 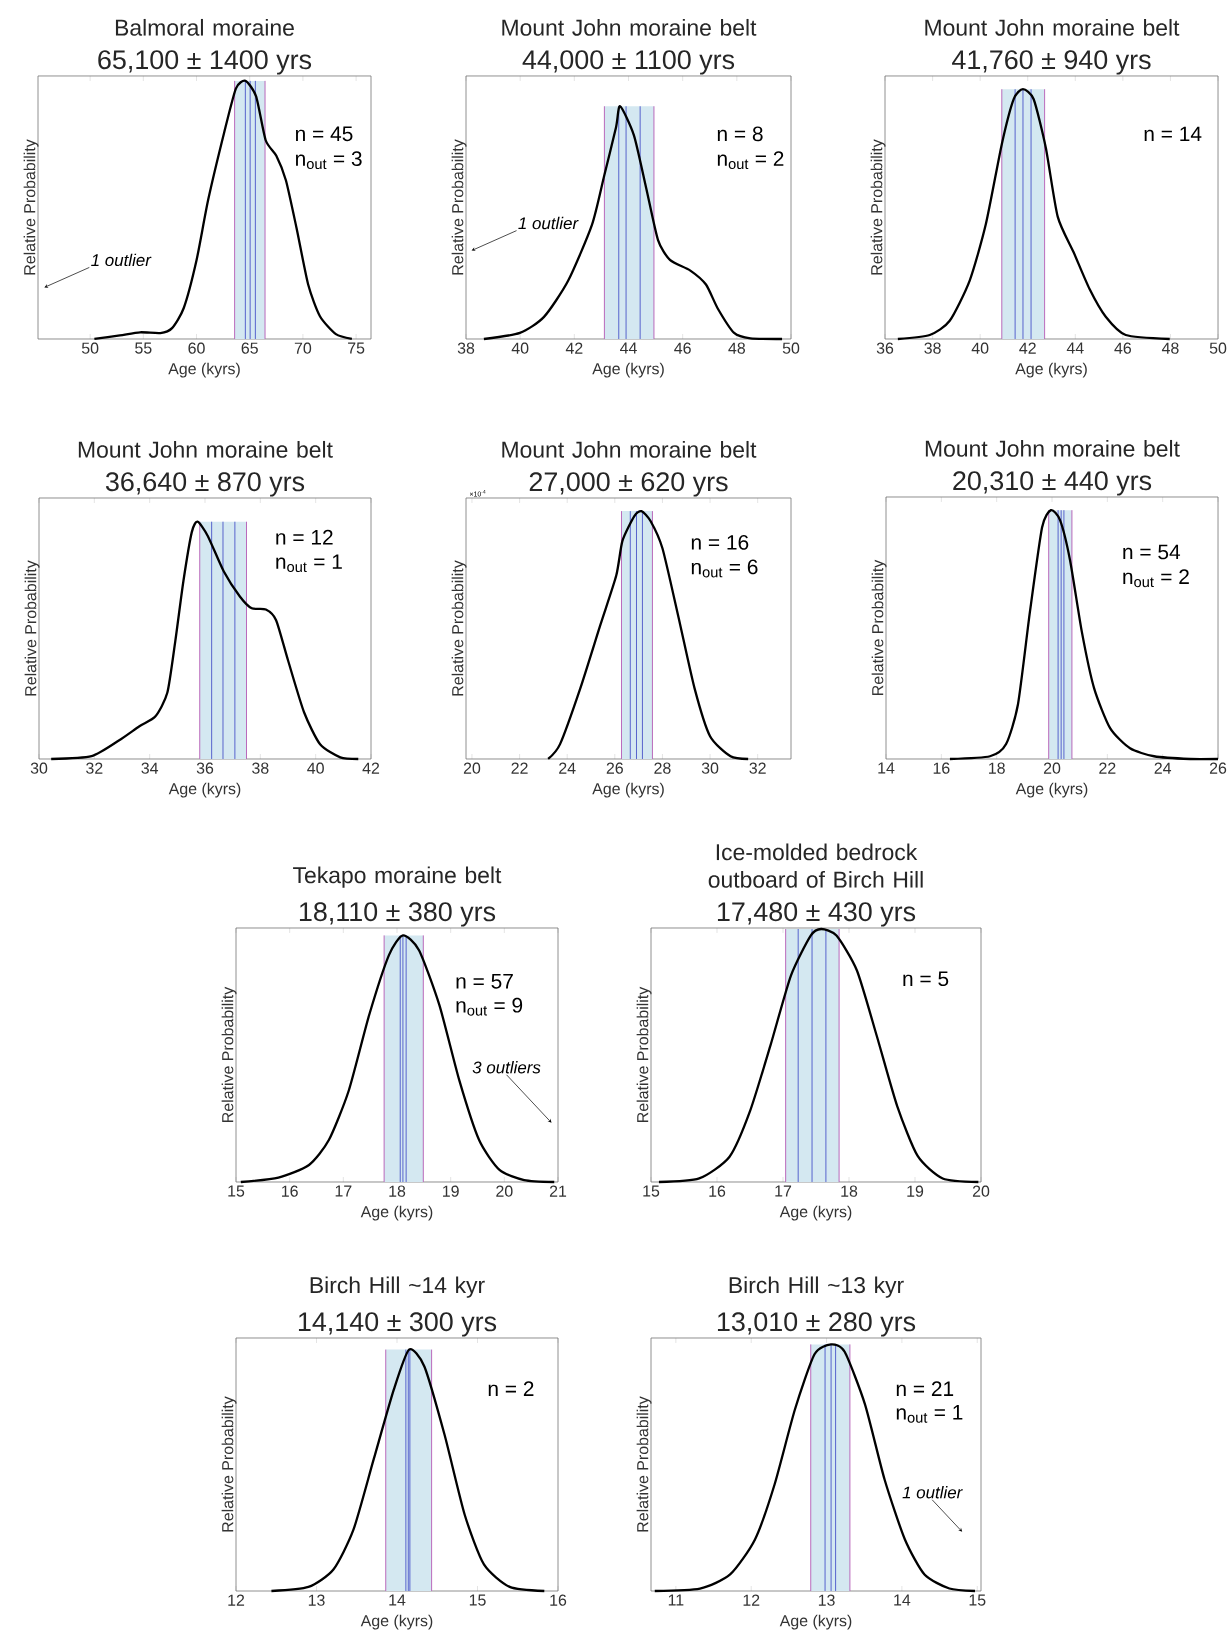 What do you see at coordinates (397, 1287) in the screenshot?
I see `chart-title: Birch Hill ~14 kyr` at bounding box center [397, 1287].